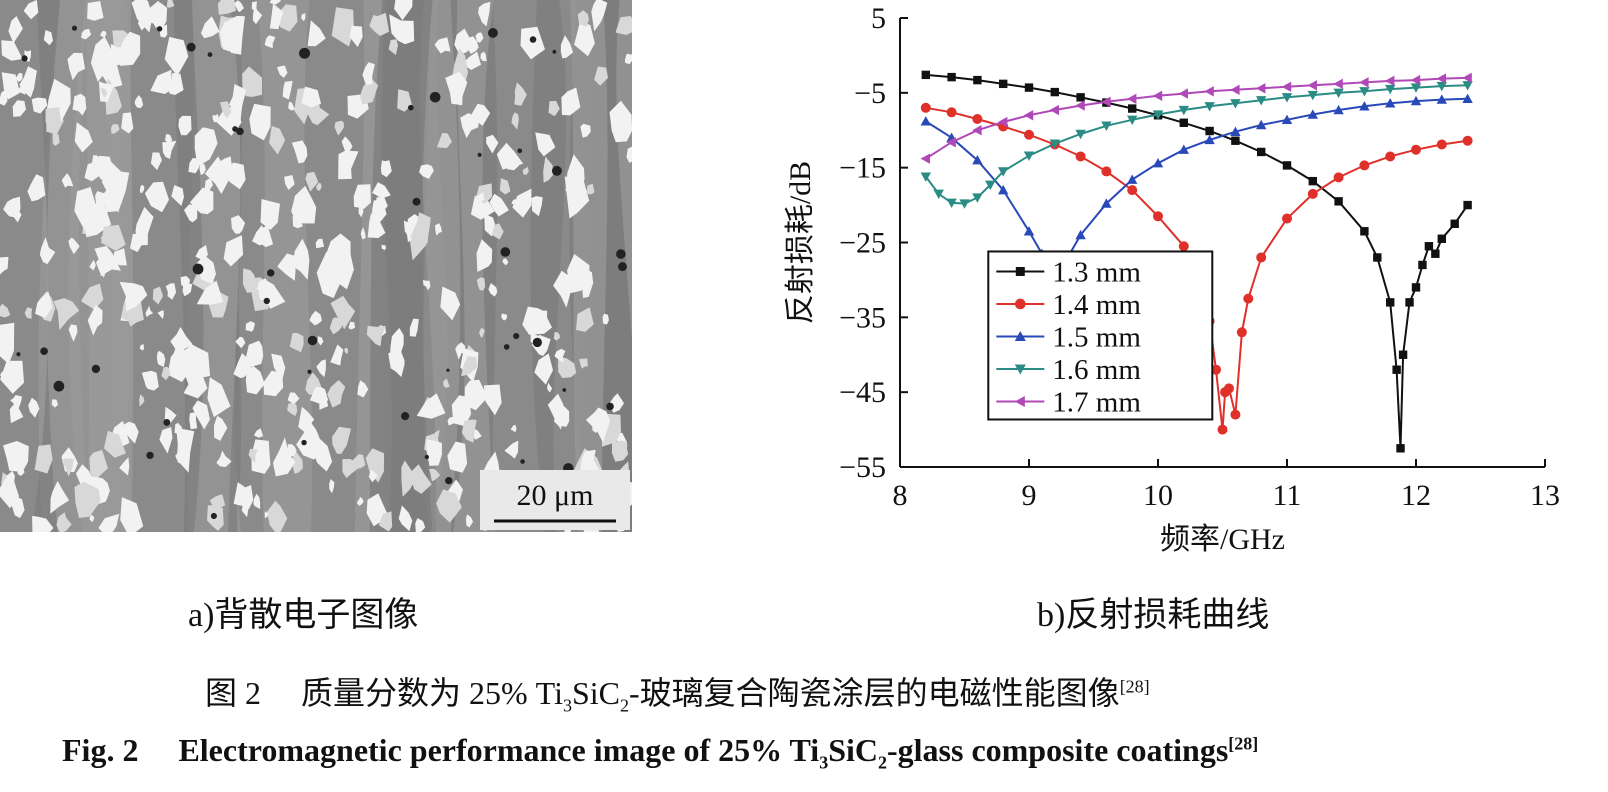 This screenshot has height=792, width=1608. I want to click on caption-en-sub2: 2, so click(882, 762).